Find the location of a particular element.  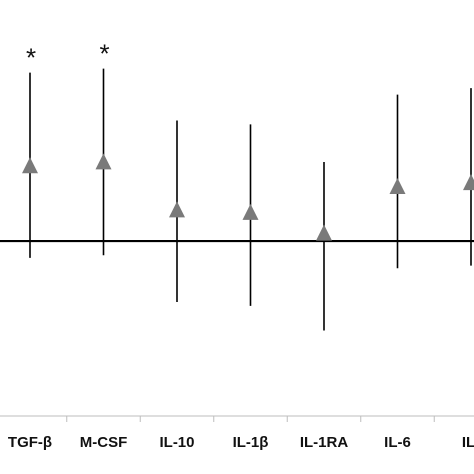

x-tick-labels: TGF-β M-CSF IL-10 IL-1β IL-1RA IL-6 IL- is located at coordinates (241, 442).